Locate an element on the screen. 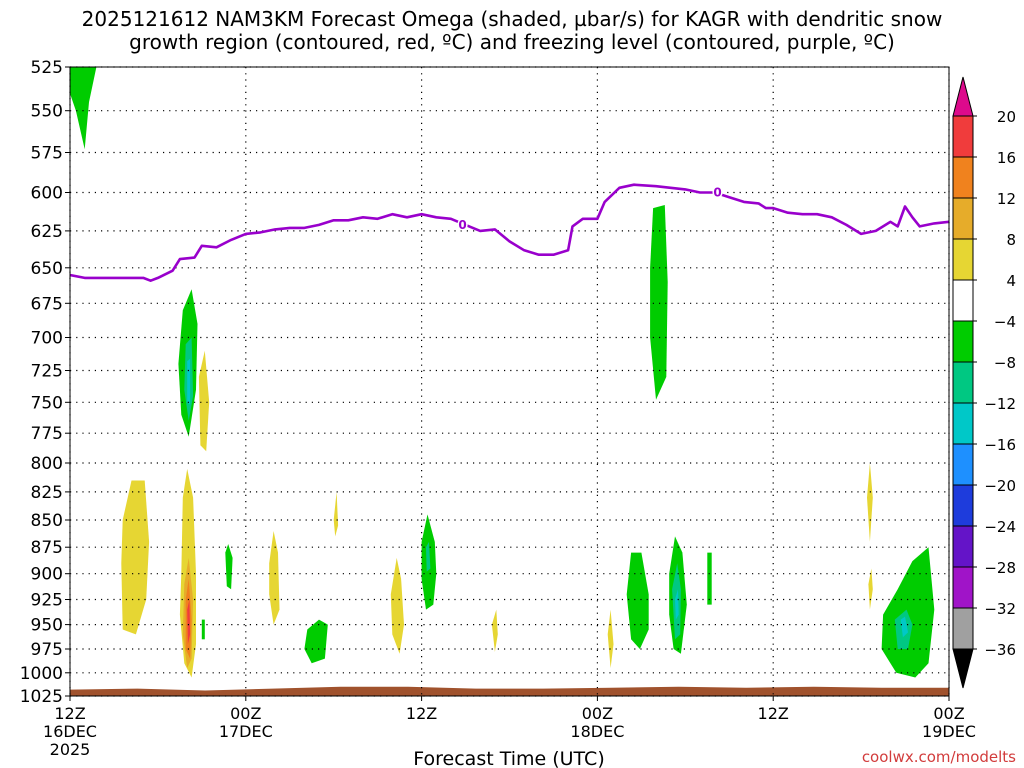 This screenshot has width=1024, height=768. y-tick-label: 900 is located at coordinates (47, 575).